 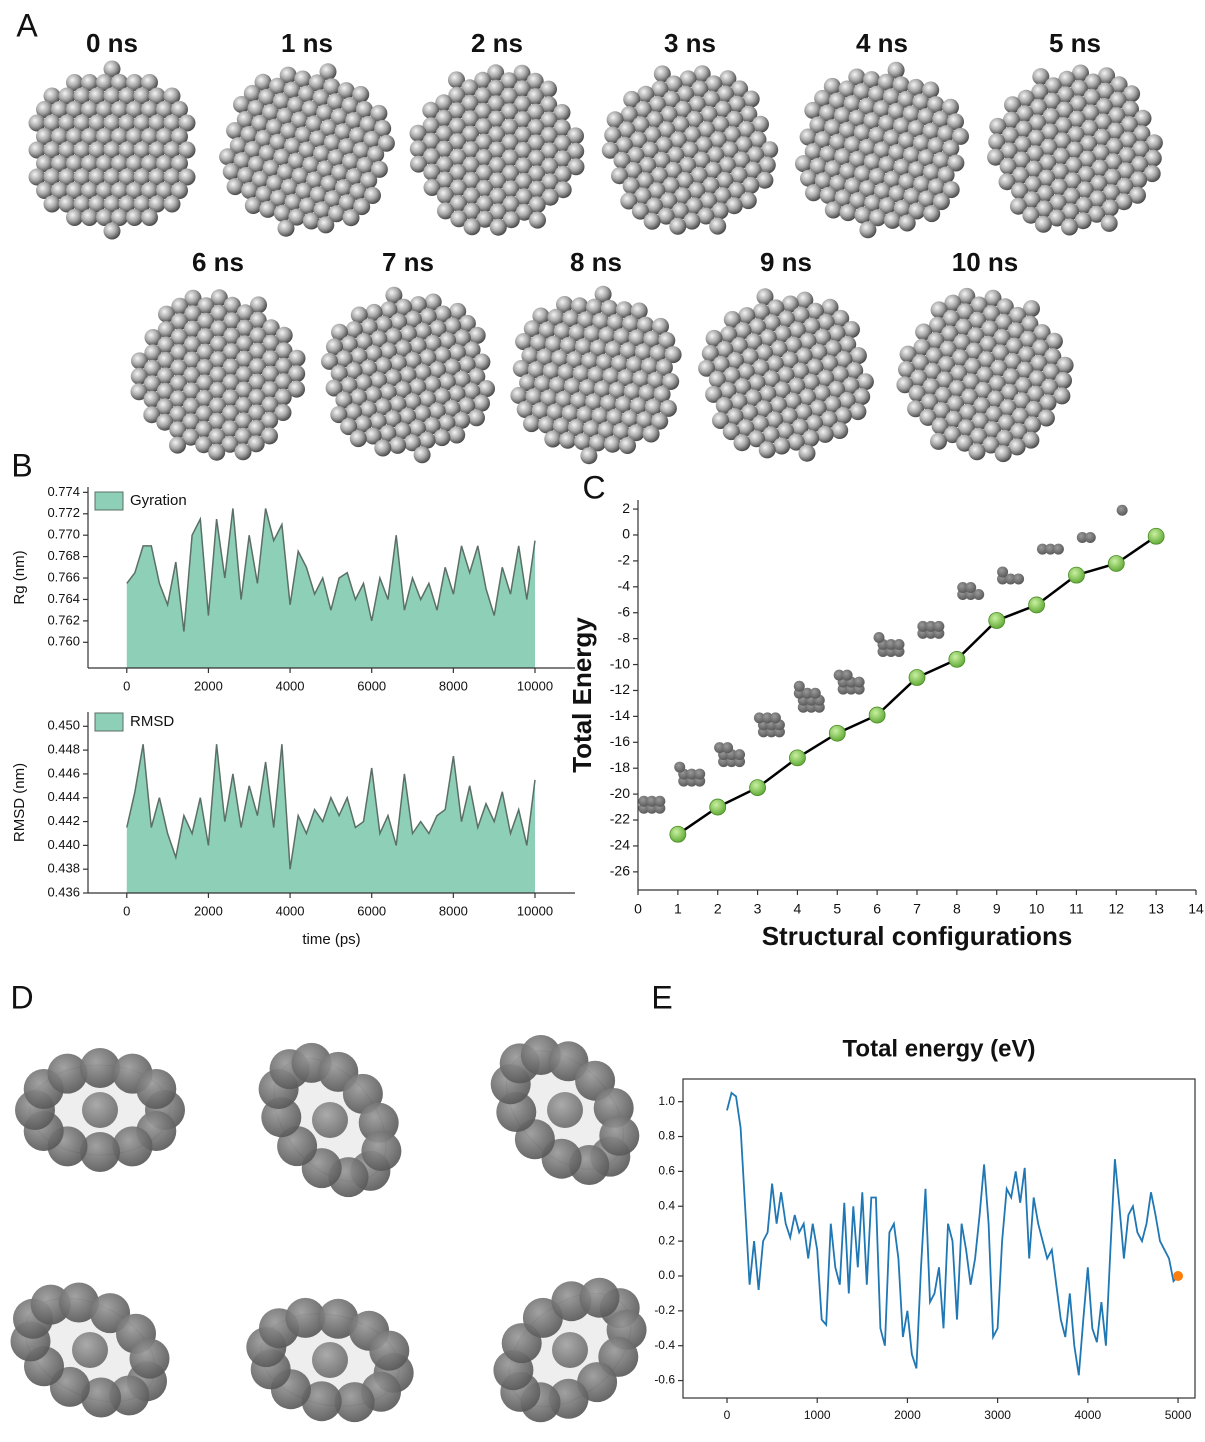 I want to click on snapshot-label: 7 ns, so click(x=408, y=262).